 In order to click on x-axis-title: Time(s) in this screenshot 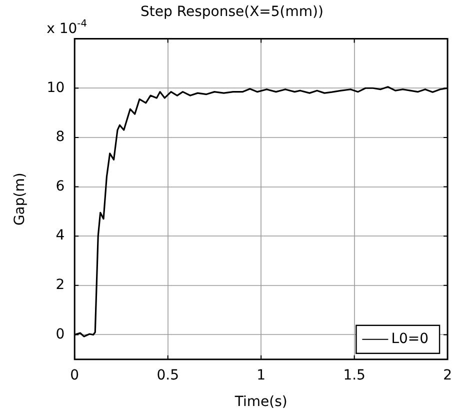, I will do `click(261, 402)`.